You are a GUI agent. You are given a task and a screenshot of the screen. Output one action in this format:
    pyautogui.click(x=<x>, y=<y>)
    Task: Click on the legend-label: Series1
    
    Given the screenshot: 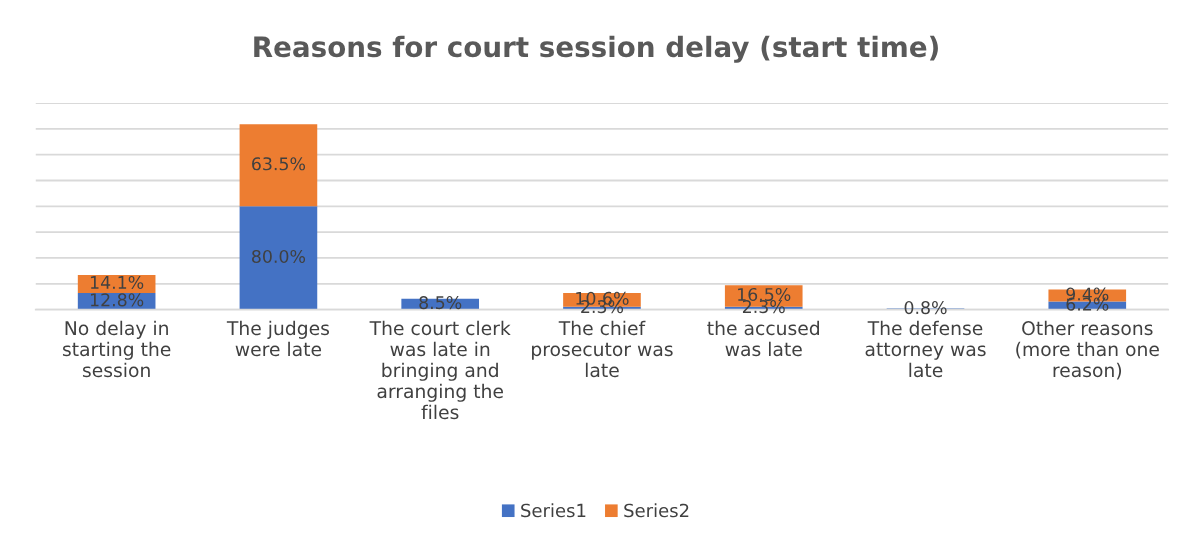 What is the action you would take?
    pyautogui.click(x=553, y=510)
    